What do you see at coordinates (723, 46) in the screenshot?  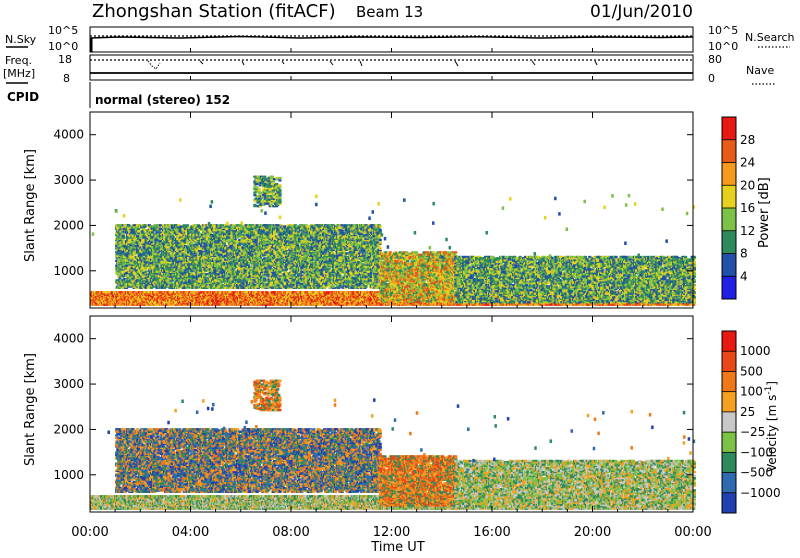 I see `nsearch-tick-bottom: 10^0` at bounding box center [723, 46].